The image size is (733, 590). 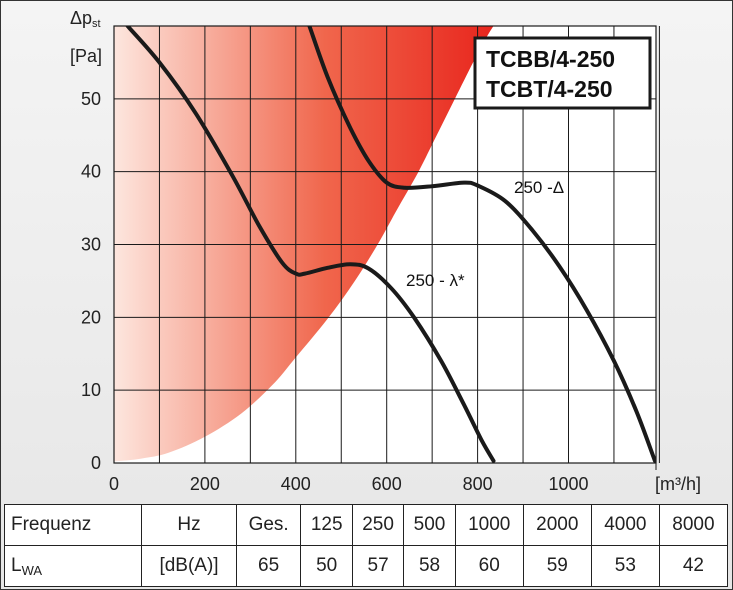 What do you see at coordinates (378, 566) in the screenshot?
I see `lwa-value-250: 57` at bounding box center [378, 566].